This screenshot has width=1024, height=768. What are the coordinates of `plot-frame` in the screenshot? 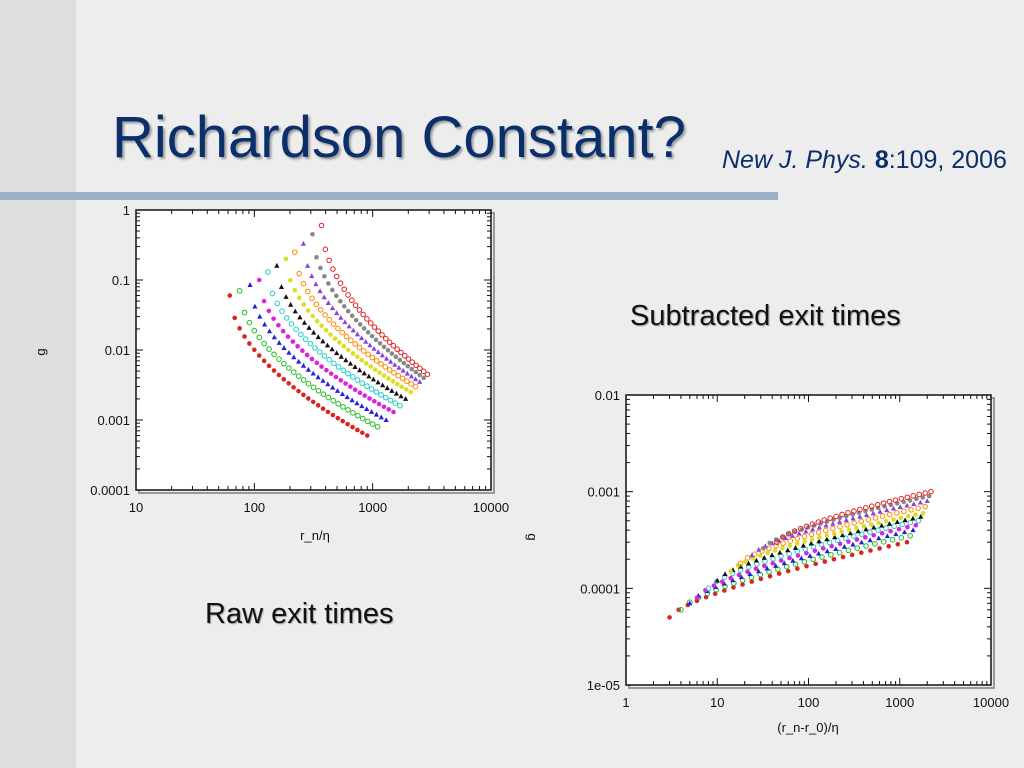 It's located at (808, 540).